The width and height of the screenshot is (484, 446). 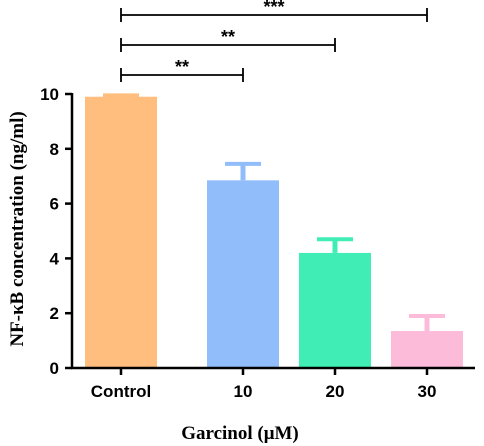 What do you see at coordinates (55, 258) in the screenshot?
I see `y-tick-label: 4` at bounding box center [55, 258].